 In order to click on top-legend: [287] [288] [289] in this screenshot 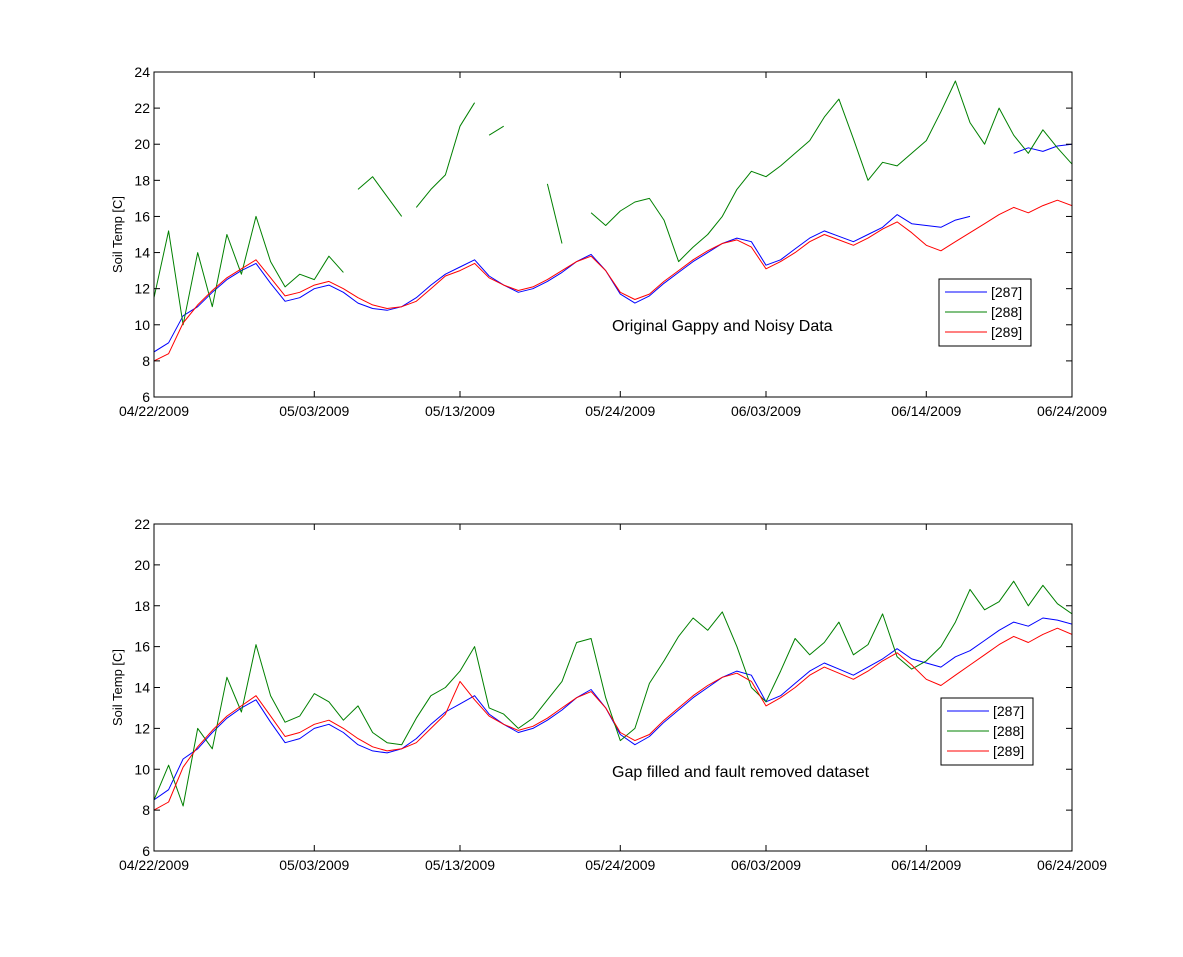, I will do `click(985, 312)`.